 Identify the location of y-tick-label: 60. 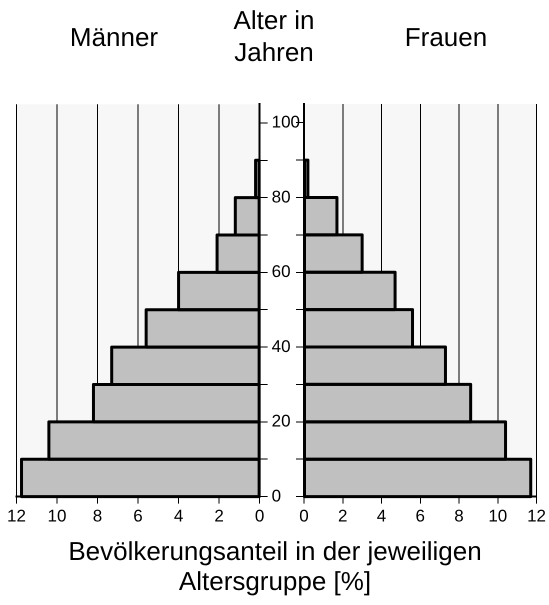
(281, 272).